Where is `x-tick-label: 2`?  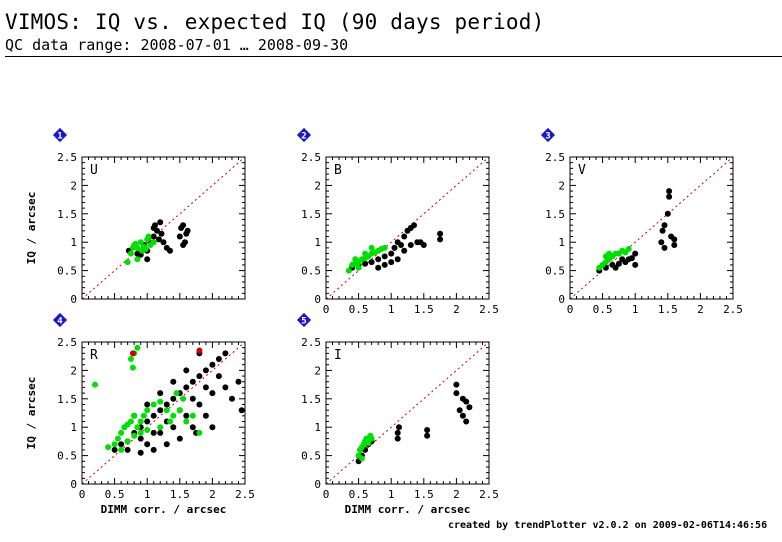 x-tick-label: 2 is located at coordinates (212, 494).